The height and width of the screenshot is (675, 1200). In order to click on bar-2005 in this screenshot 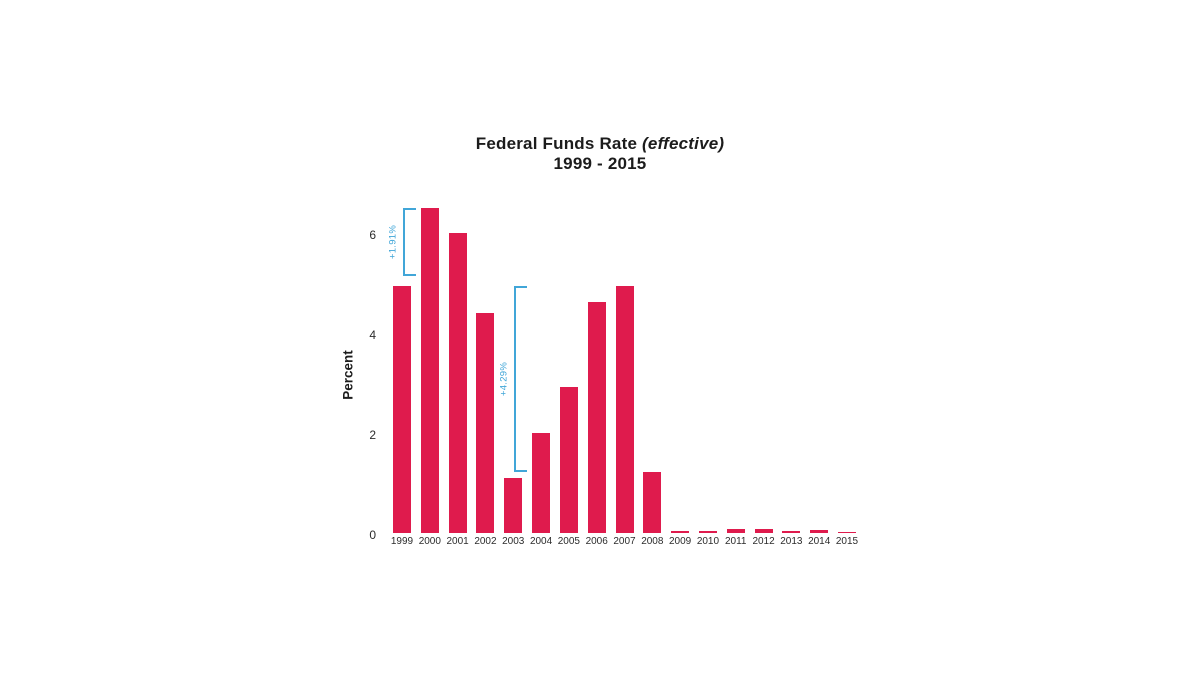, I will do `click(568, 460)`.